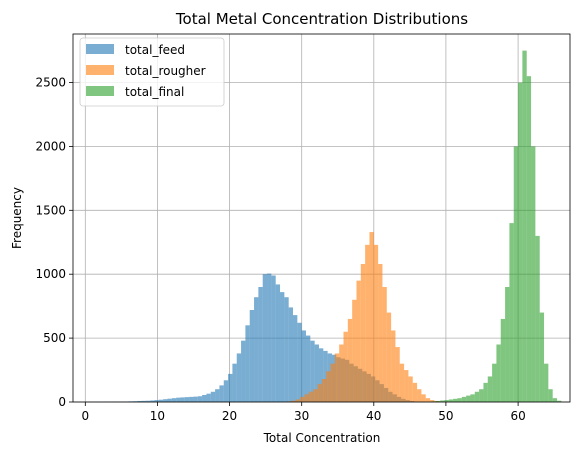 The height and width of the screenshot is (460, 580). Describe the element at coordinates (62, 402) in the screenshot. I see `y-tick-label: 0` at that location.